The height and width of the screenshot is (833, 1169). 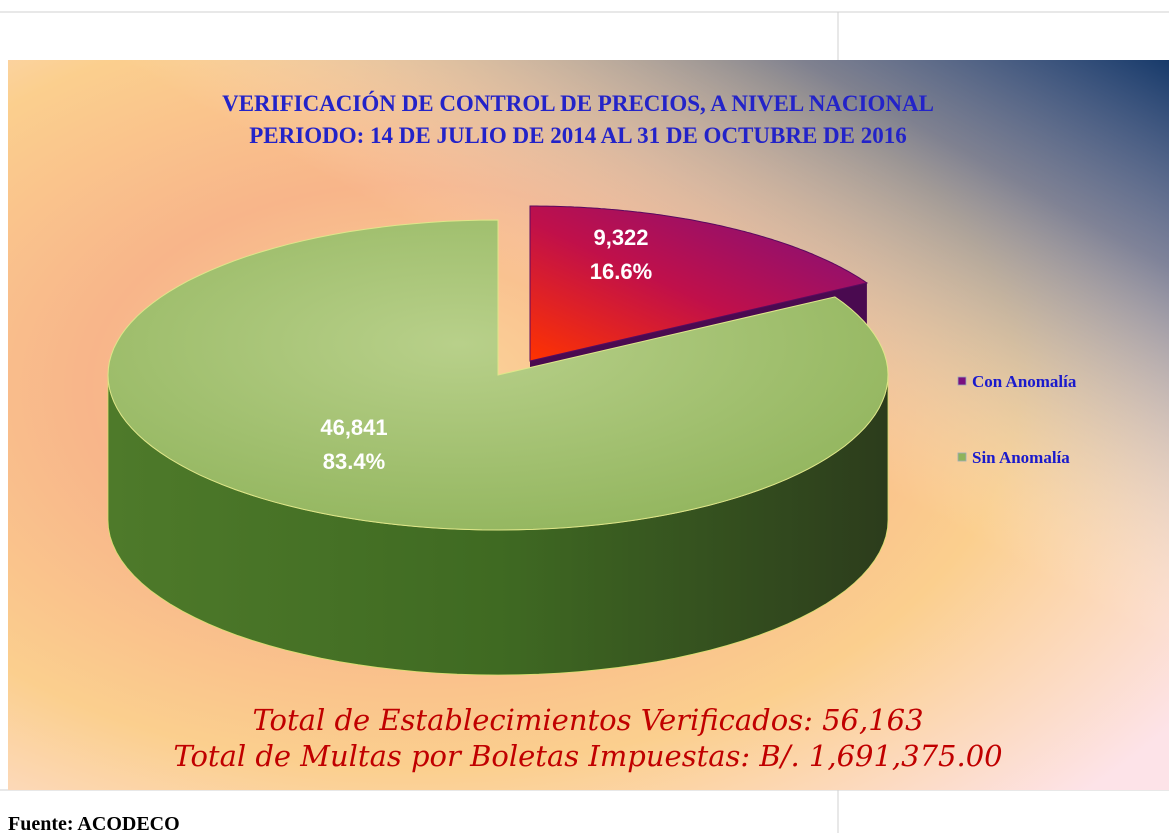 I want to click on data-label: 16.6%, so click(x=621, y=271).